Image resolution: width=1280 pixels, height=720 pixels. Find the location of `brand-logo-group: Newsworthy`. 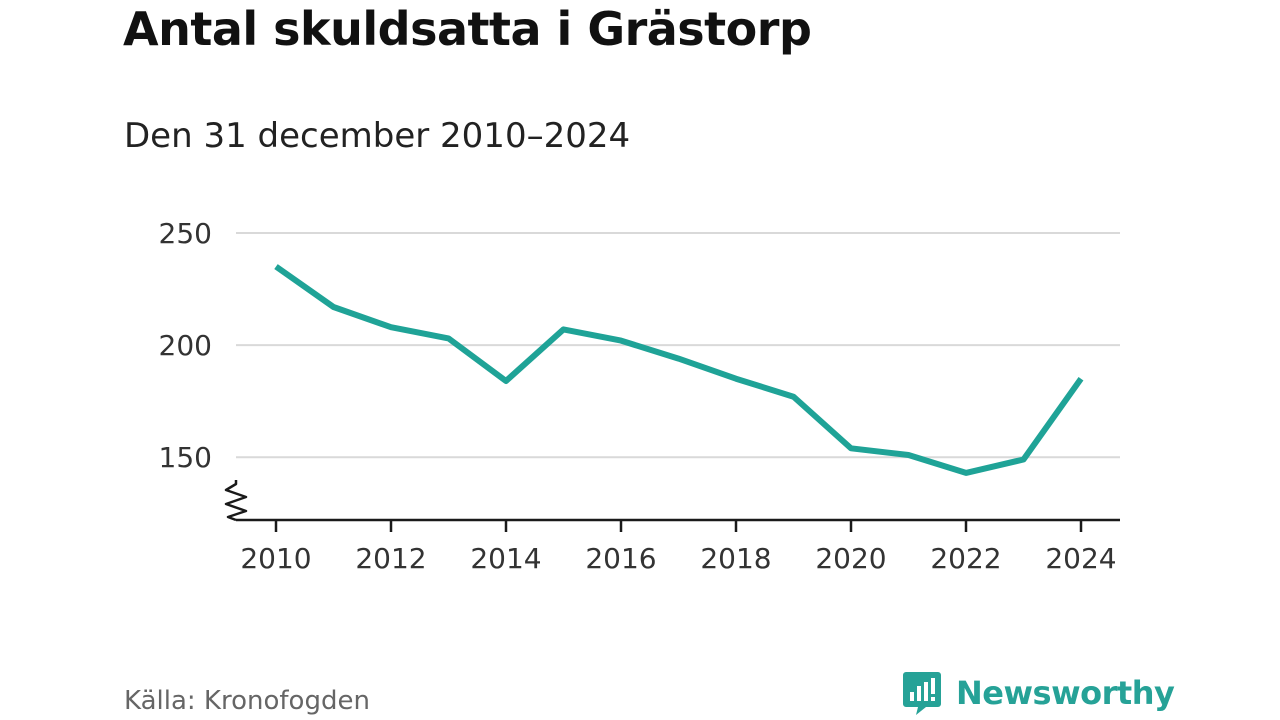

brand-logo-group: Newsworthy is located at coordinates (1038, 693).